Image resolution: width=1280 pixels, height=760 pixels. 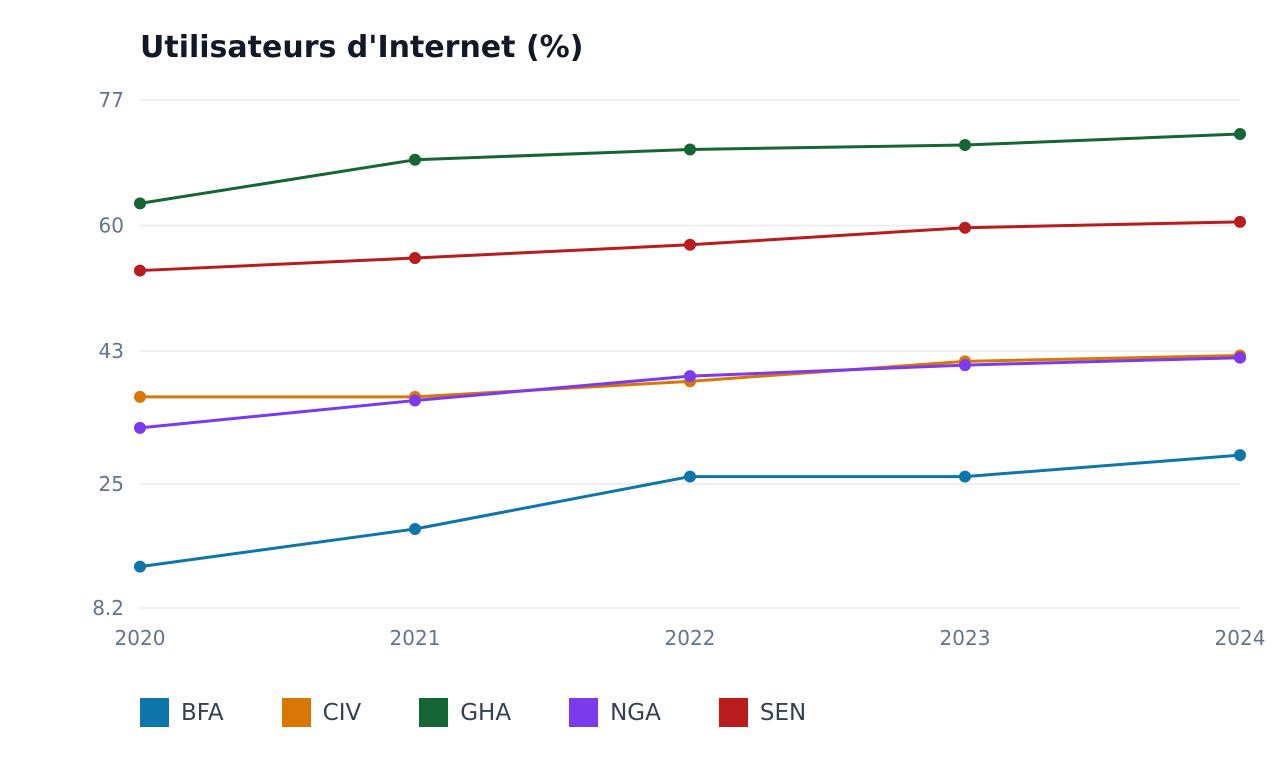 I want to click on legend-item-gha: GHA, so click(x=465, y=712).